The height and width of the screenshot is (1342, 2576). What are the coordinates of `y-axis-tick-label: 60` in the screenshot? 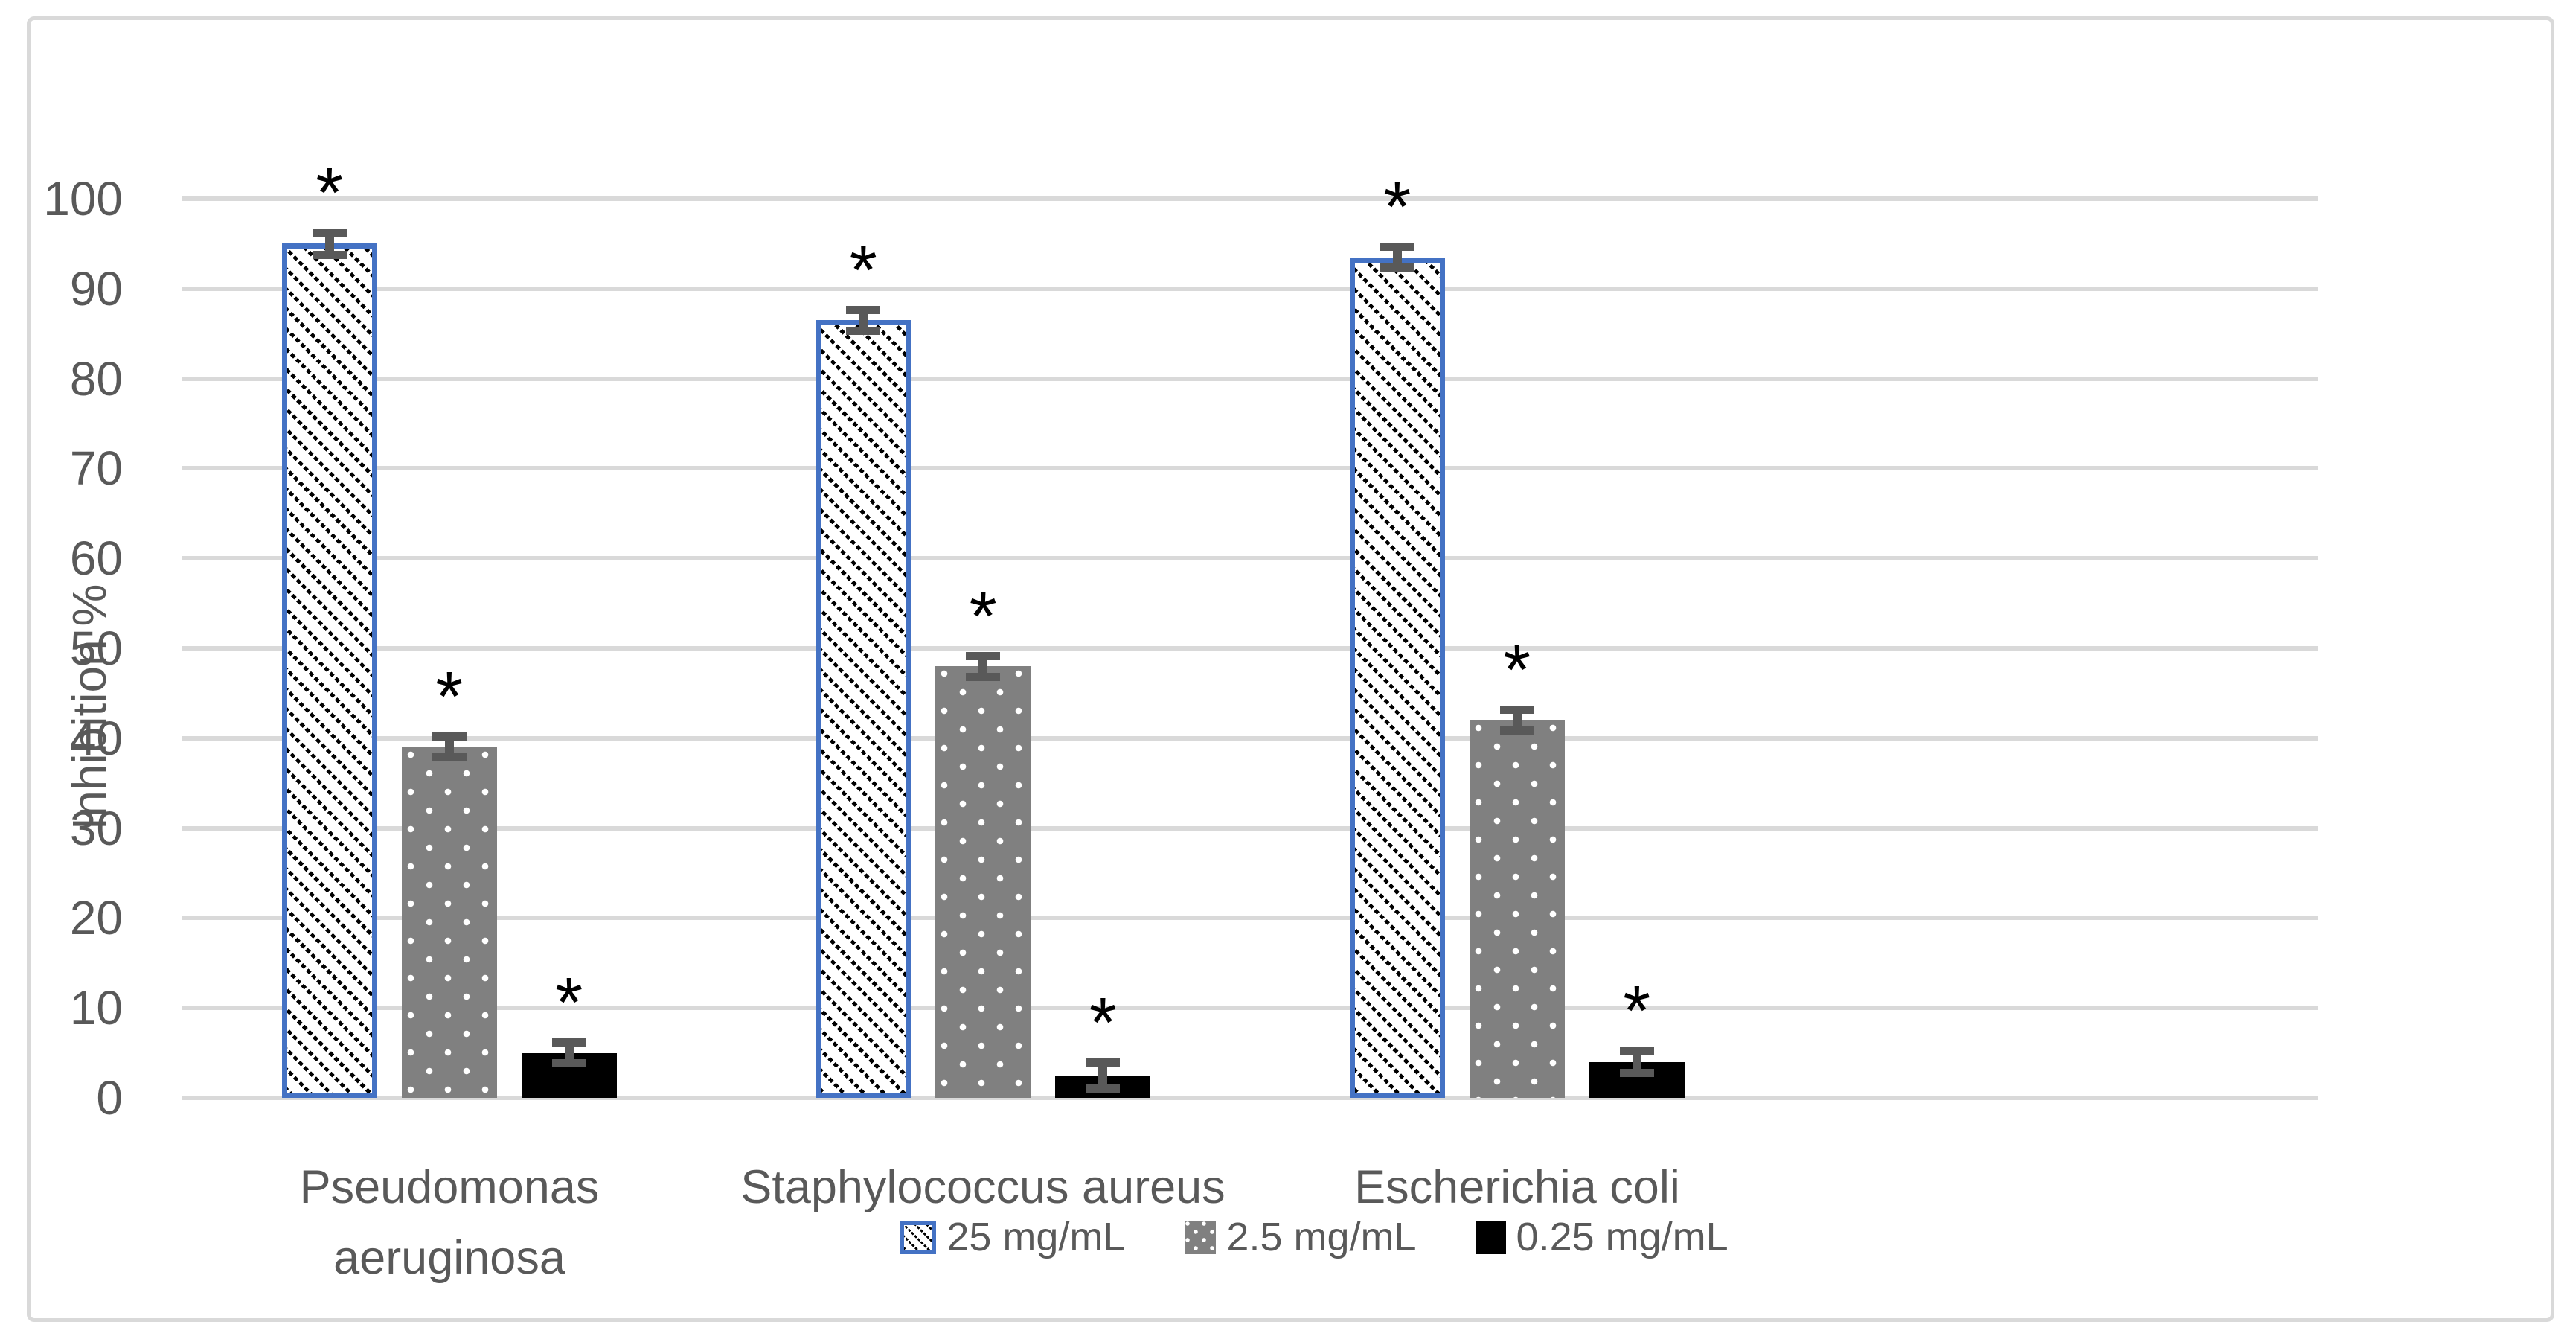 It's located at (96, 558).